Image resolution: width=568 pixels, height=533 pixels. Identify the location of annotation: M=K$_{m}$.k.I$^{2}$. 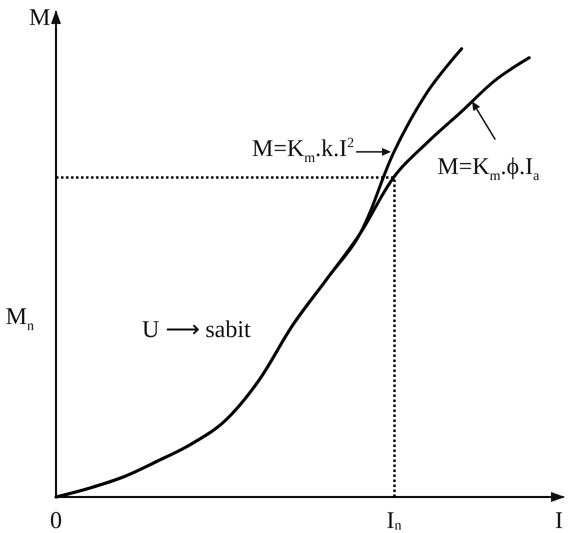
(303, 151).